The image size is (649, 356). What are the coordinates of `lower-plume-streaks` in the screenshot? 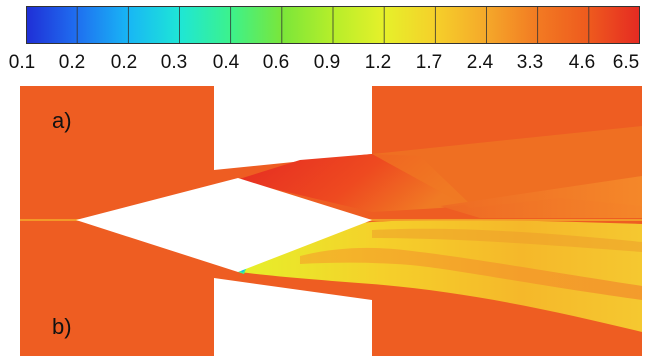 It's located at (471, 273).